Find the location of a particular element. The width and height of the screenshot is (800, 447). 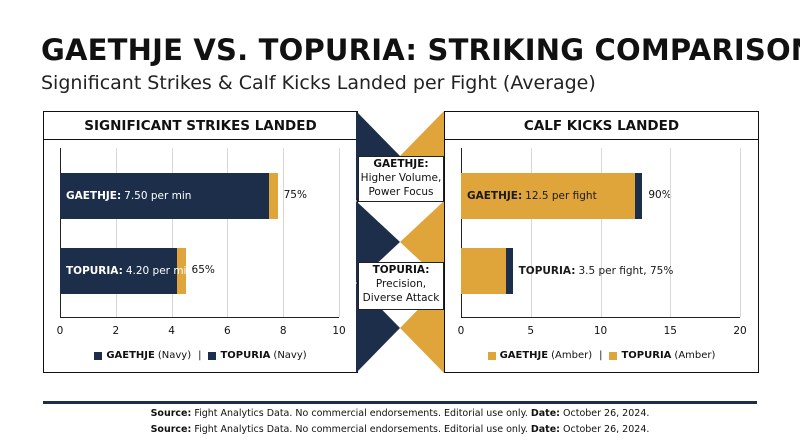

gaethje-style-note: GAETHJE: Higher Volume, Power Focus is located at coordinates (401, 179).